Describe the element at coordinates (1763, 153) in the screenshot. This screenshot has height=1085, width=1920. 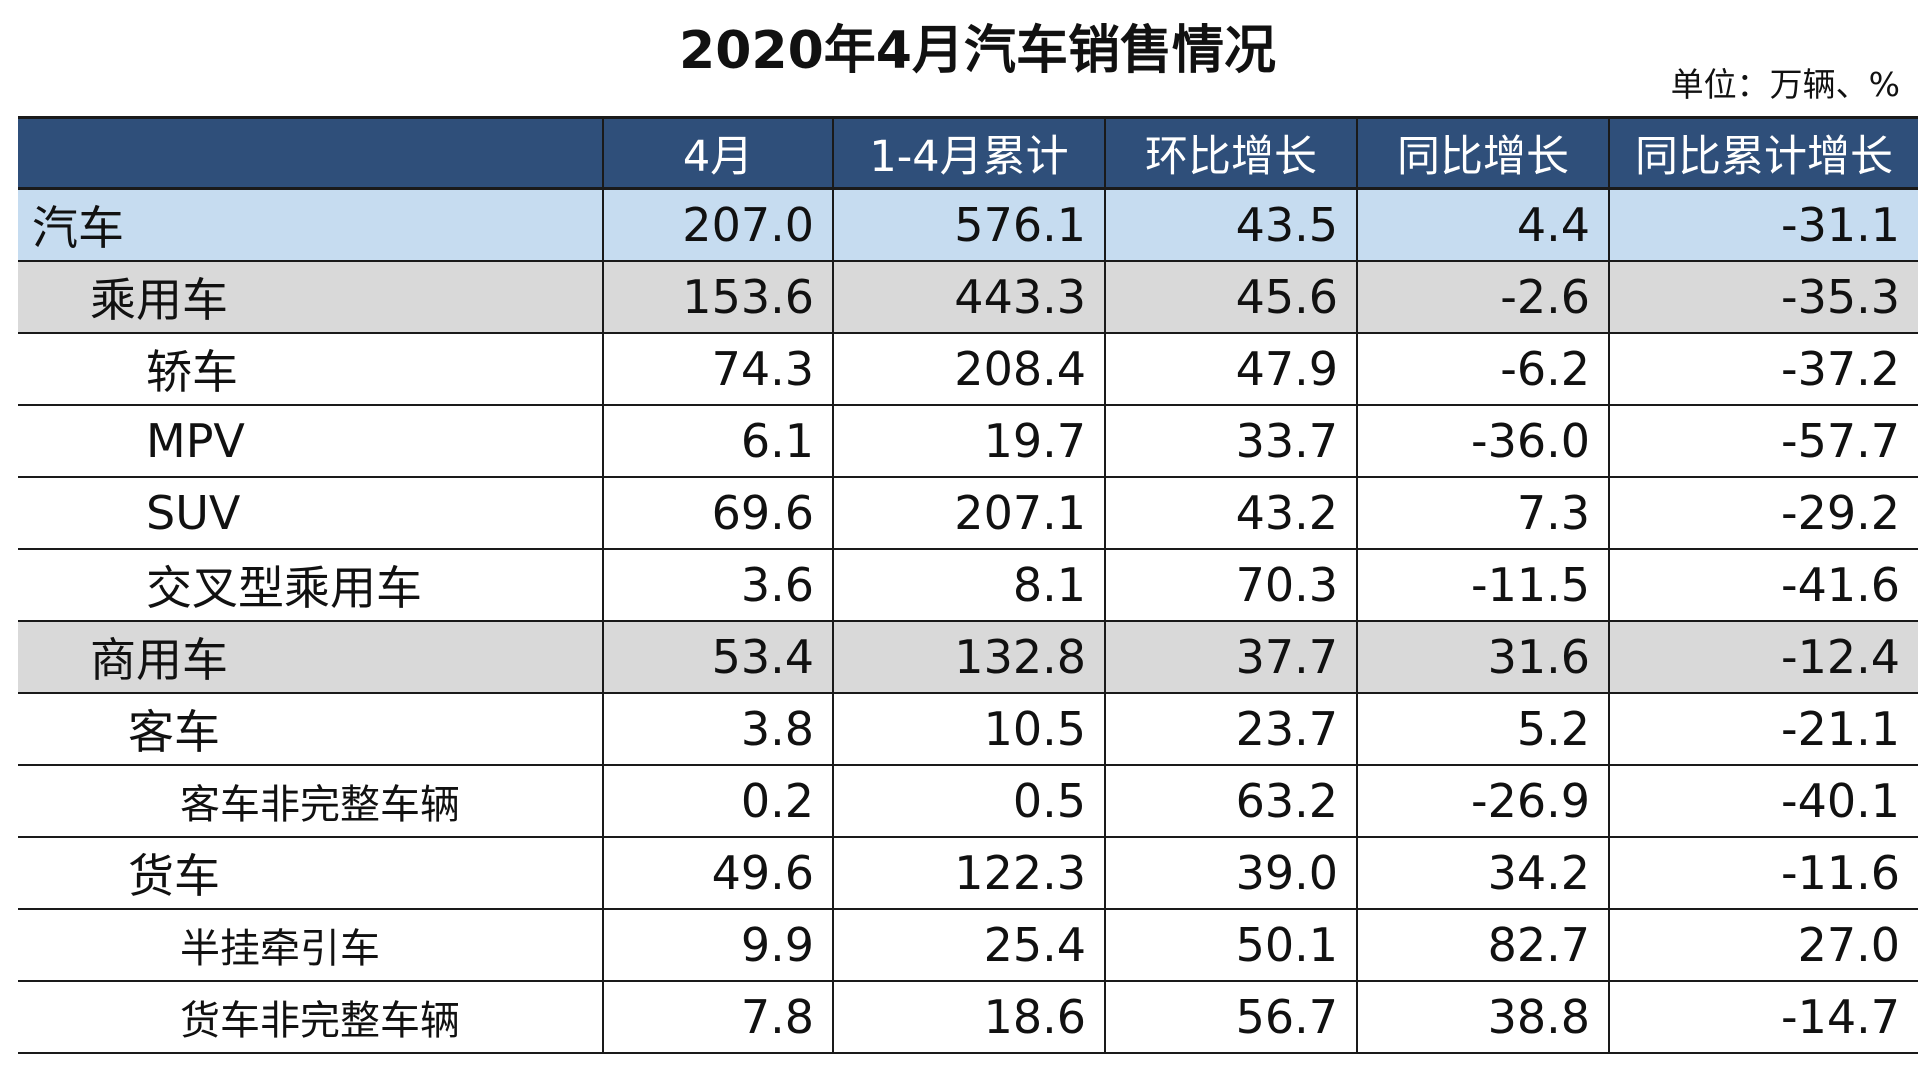
I see `header-cell-ytd-yoy: 同比累计增长` at that location.